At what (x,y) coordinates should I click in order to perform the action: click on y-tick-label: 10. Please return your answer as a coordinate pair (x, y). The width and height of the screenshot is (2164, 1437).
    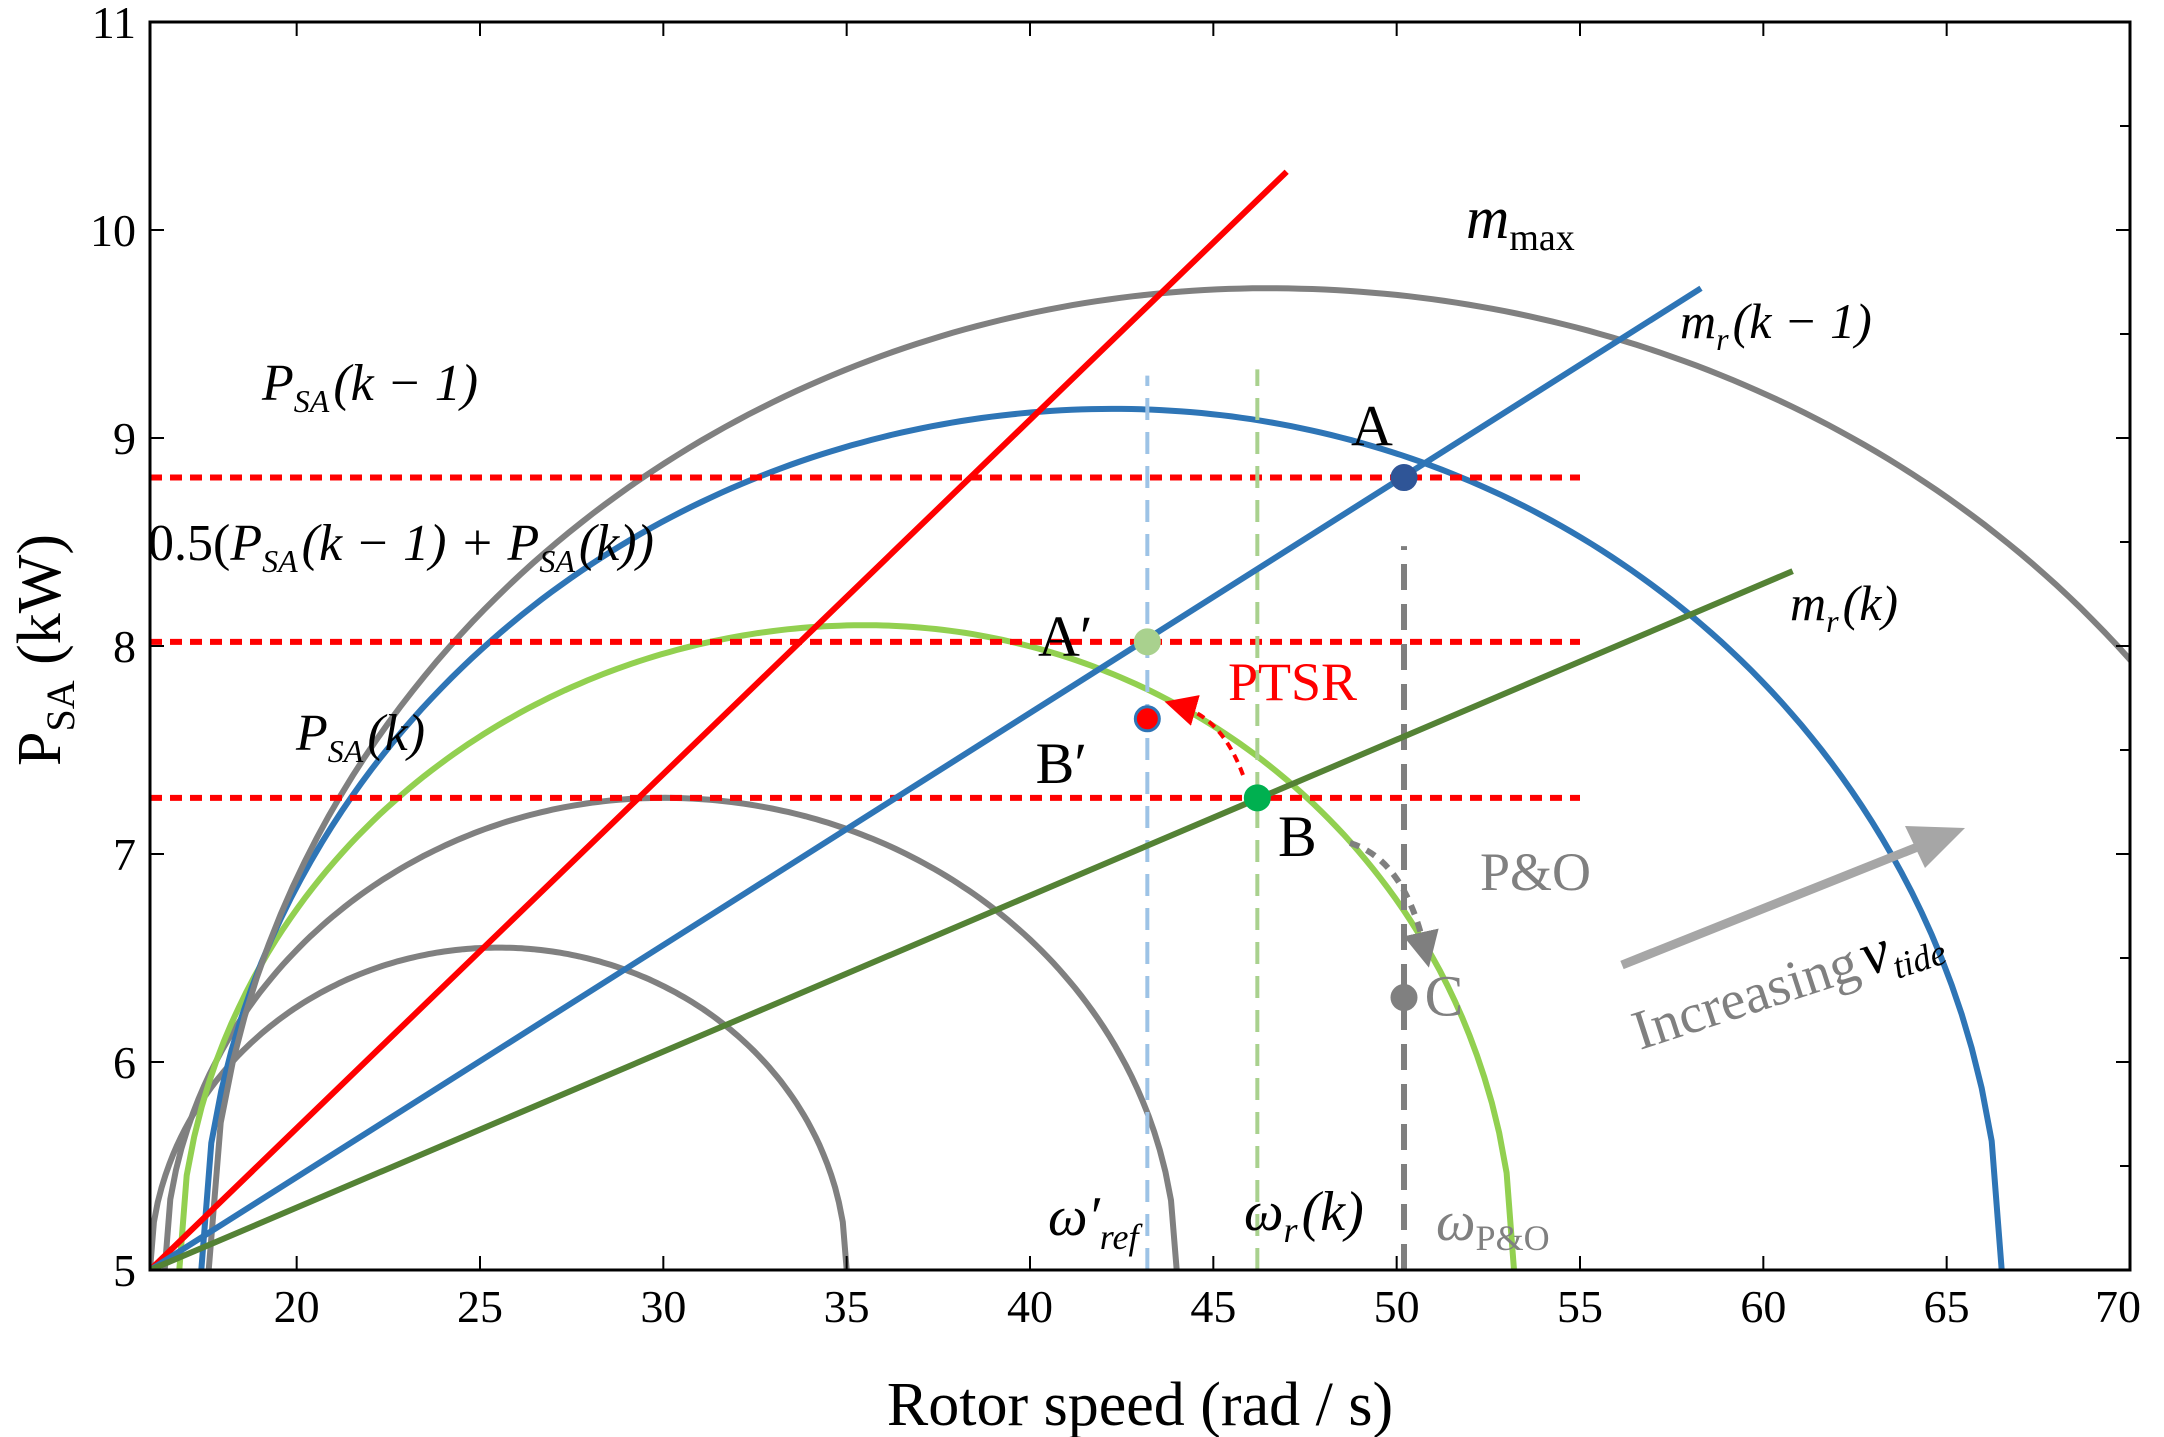
    Looking at the image, I should click on (113, 230).